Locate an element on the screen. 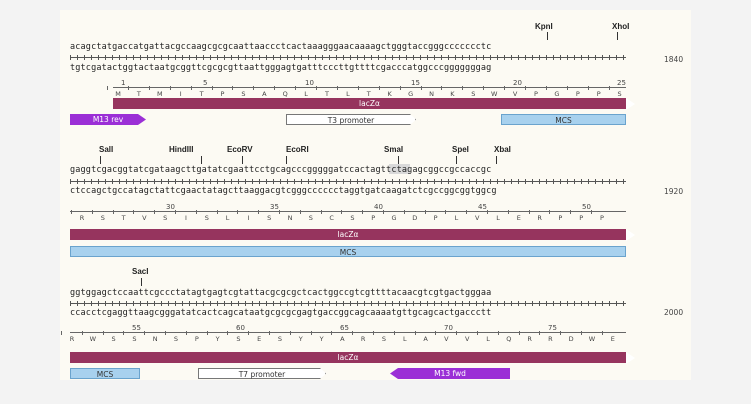 Image resolution: width=751 pixels, height=404 pixels. feature-t7-promoter: T7 promoter is located at coordinates (262, 373).